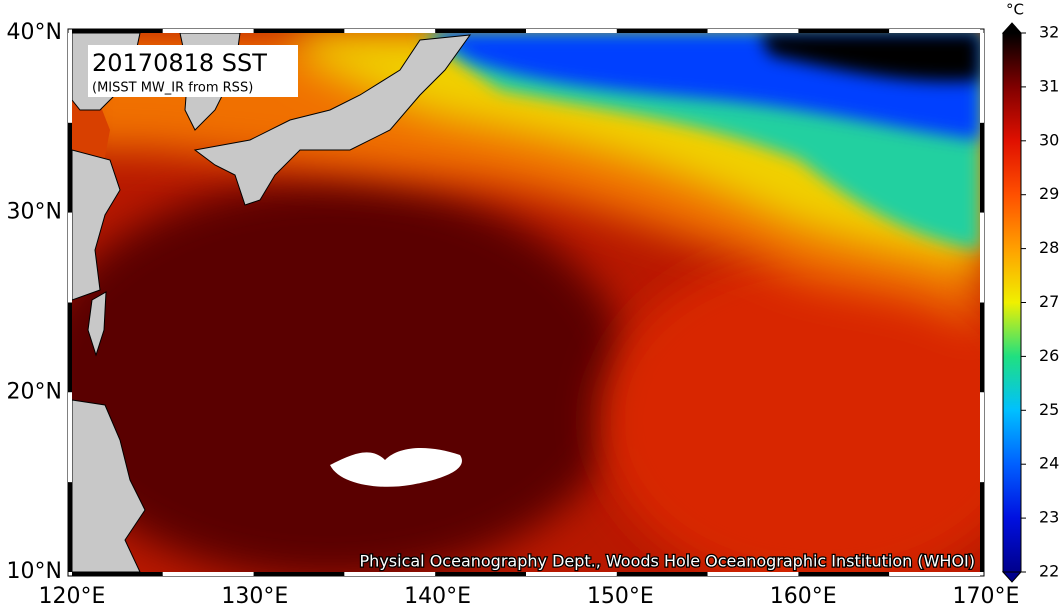 The image size is (1061, 614). What do you see at coordinates (870, 57) in the screenshot?
I see `very-cold` at bounding box center [870, 57].